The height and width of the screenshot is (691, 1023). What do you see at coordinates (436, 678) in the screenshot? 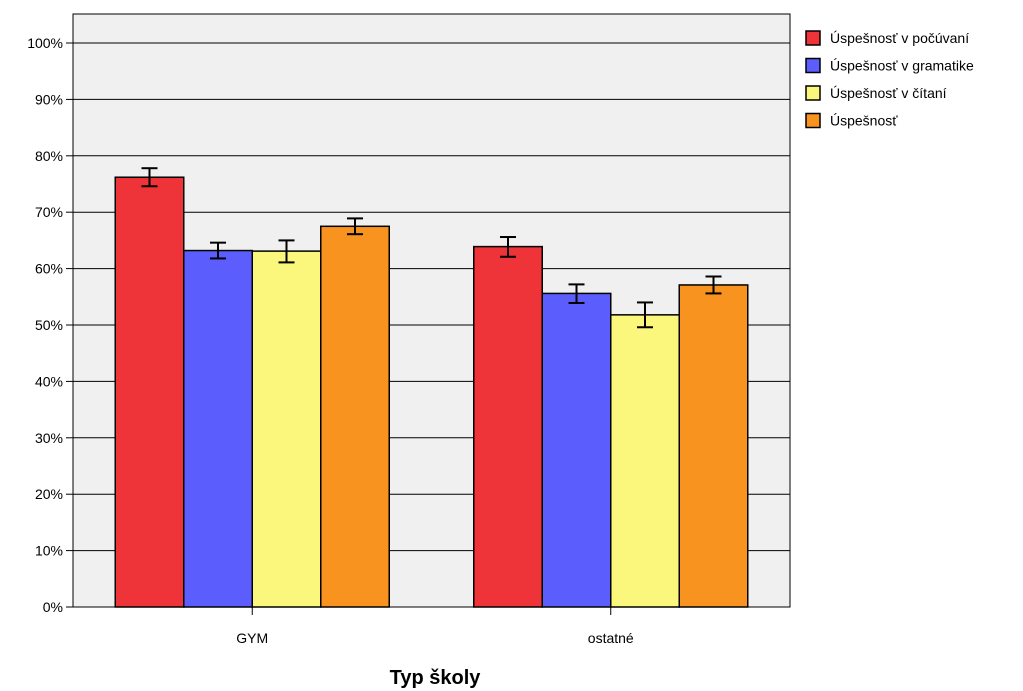
I see `x-axis-label: Typ školy` at bounding box center [436, 678].